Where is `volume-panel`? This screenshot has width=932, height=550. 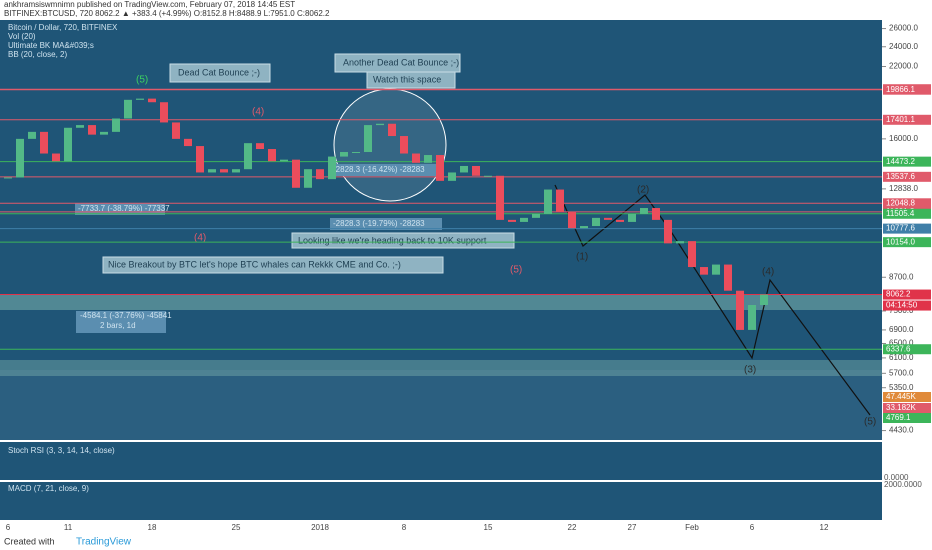
volume-panel is located at coordinates (441, 405).